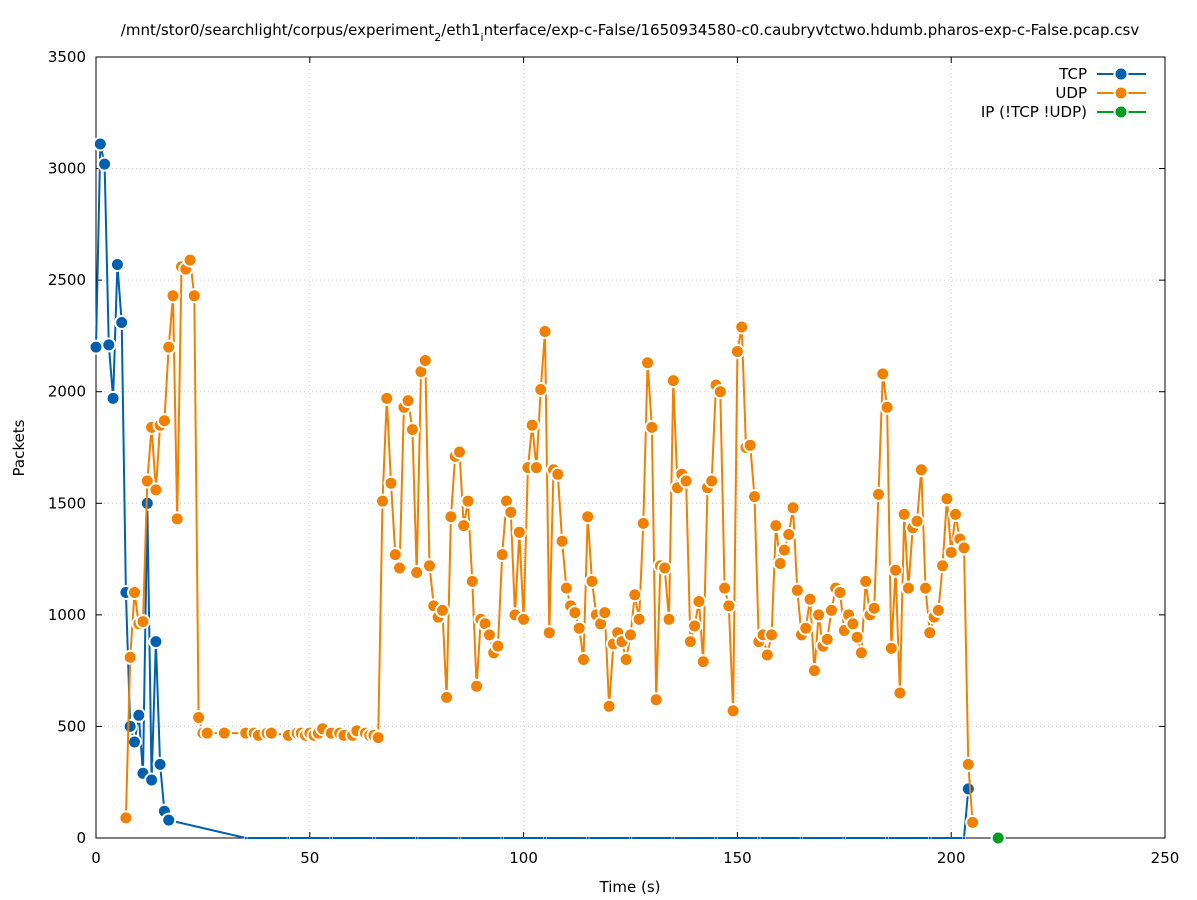 This screenshot has height=900, width=1197. Describe the element at coordinates (71, 726) in the screenshot. I see `y-tick-label: 500` at that location.